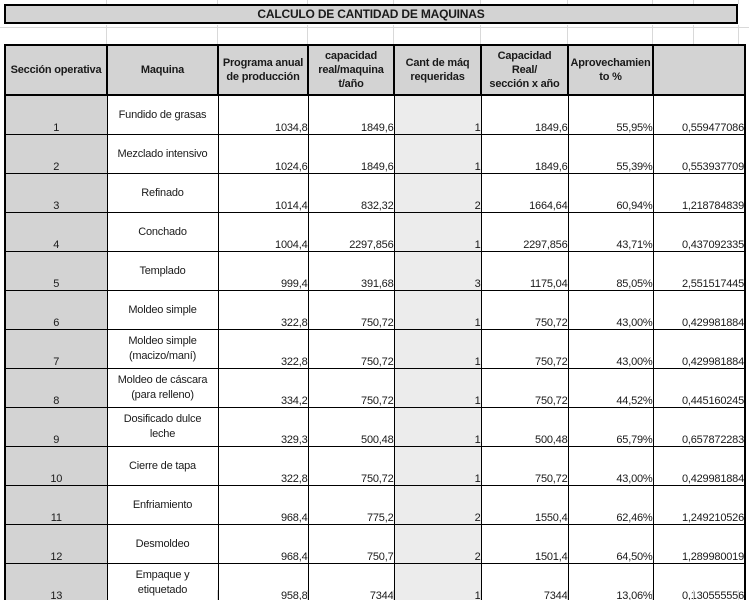 The height and width of the screenshot is (600, 749). Describe the element at coordinates (56, 70) in the screenshot. I see `header-seccion-operativa: Sección operativa` at that location.